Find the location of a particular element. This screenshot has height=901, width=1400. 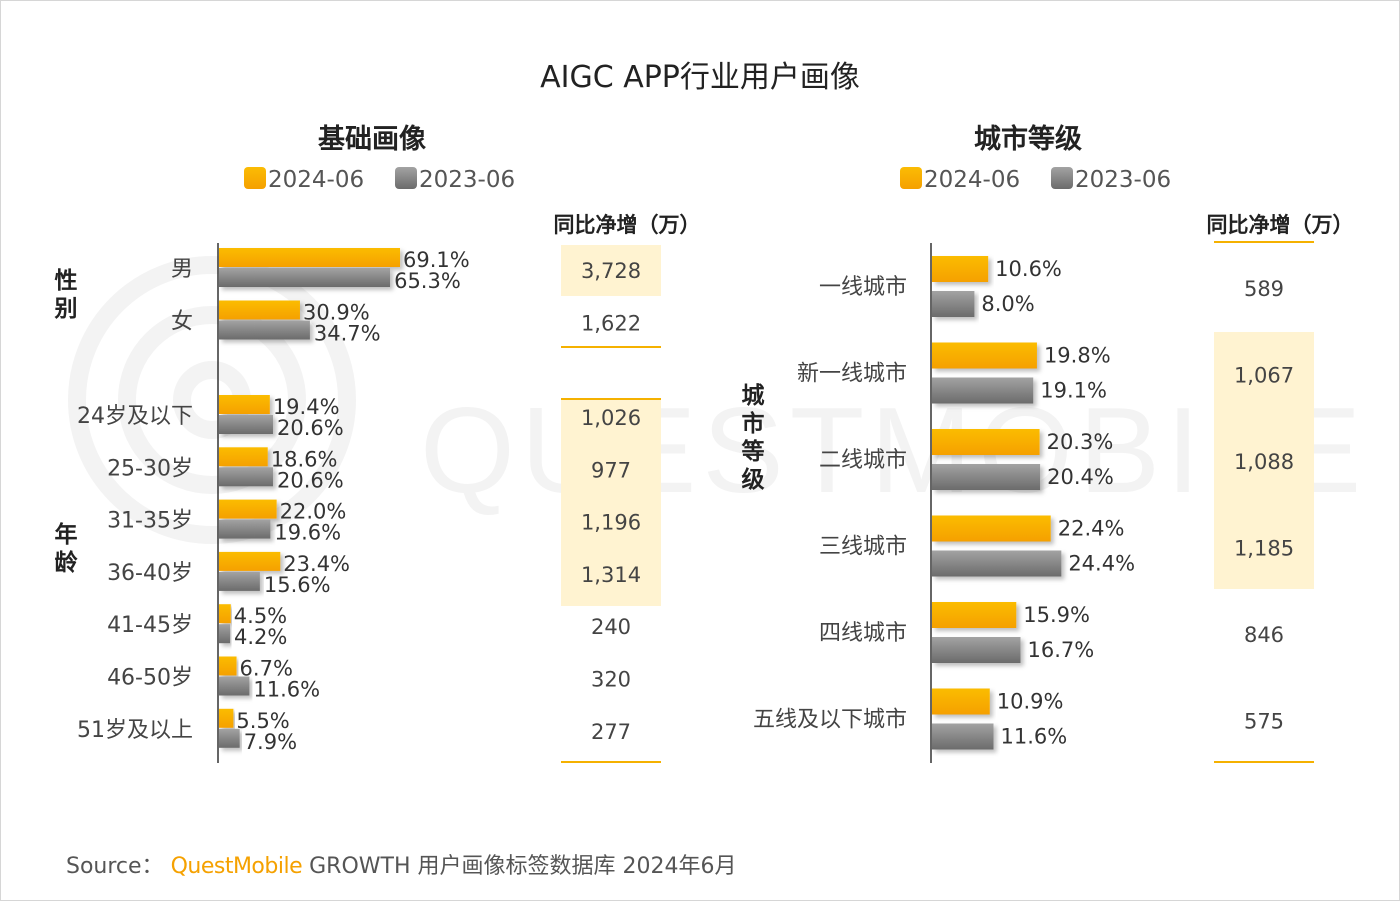

legend-swatch-2023 is located at coordinates (406, 178).